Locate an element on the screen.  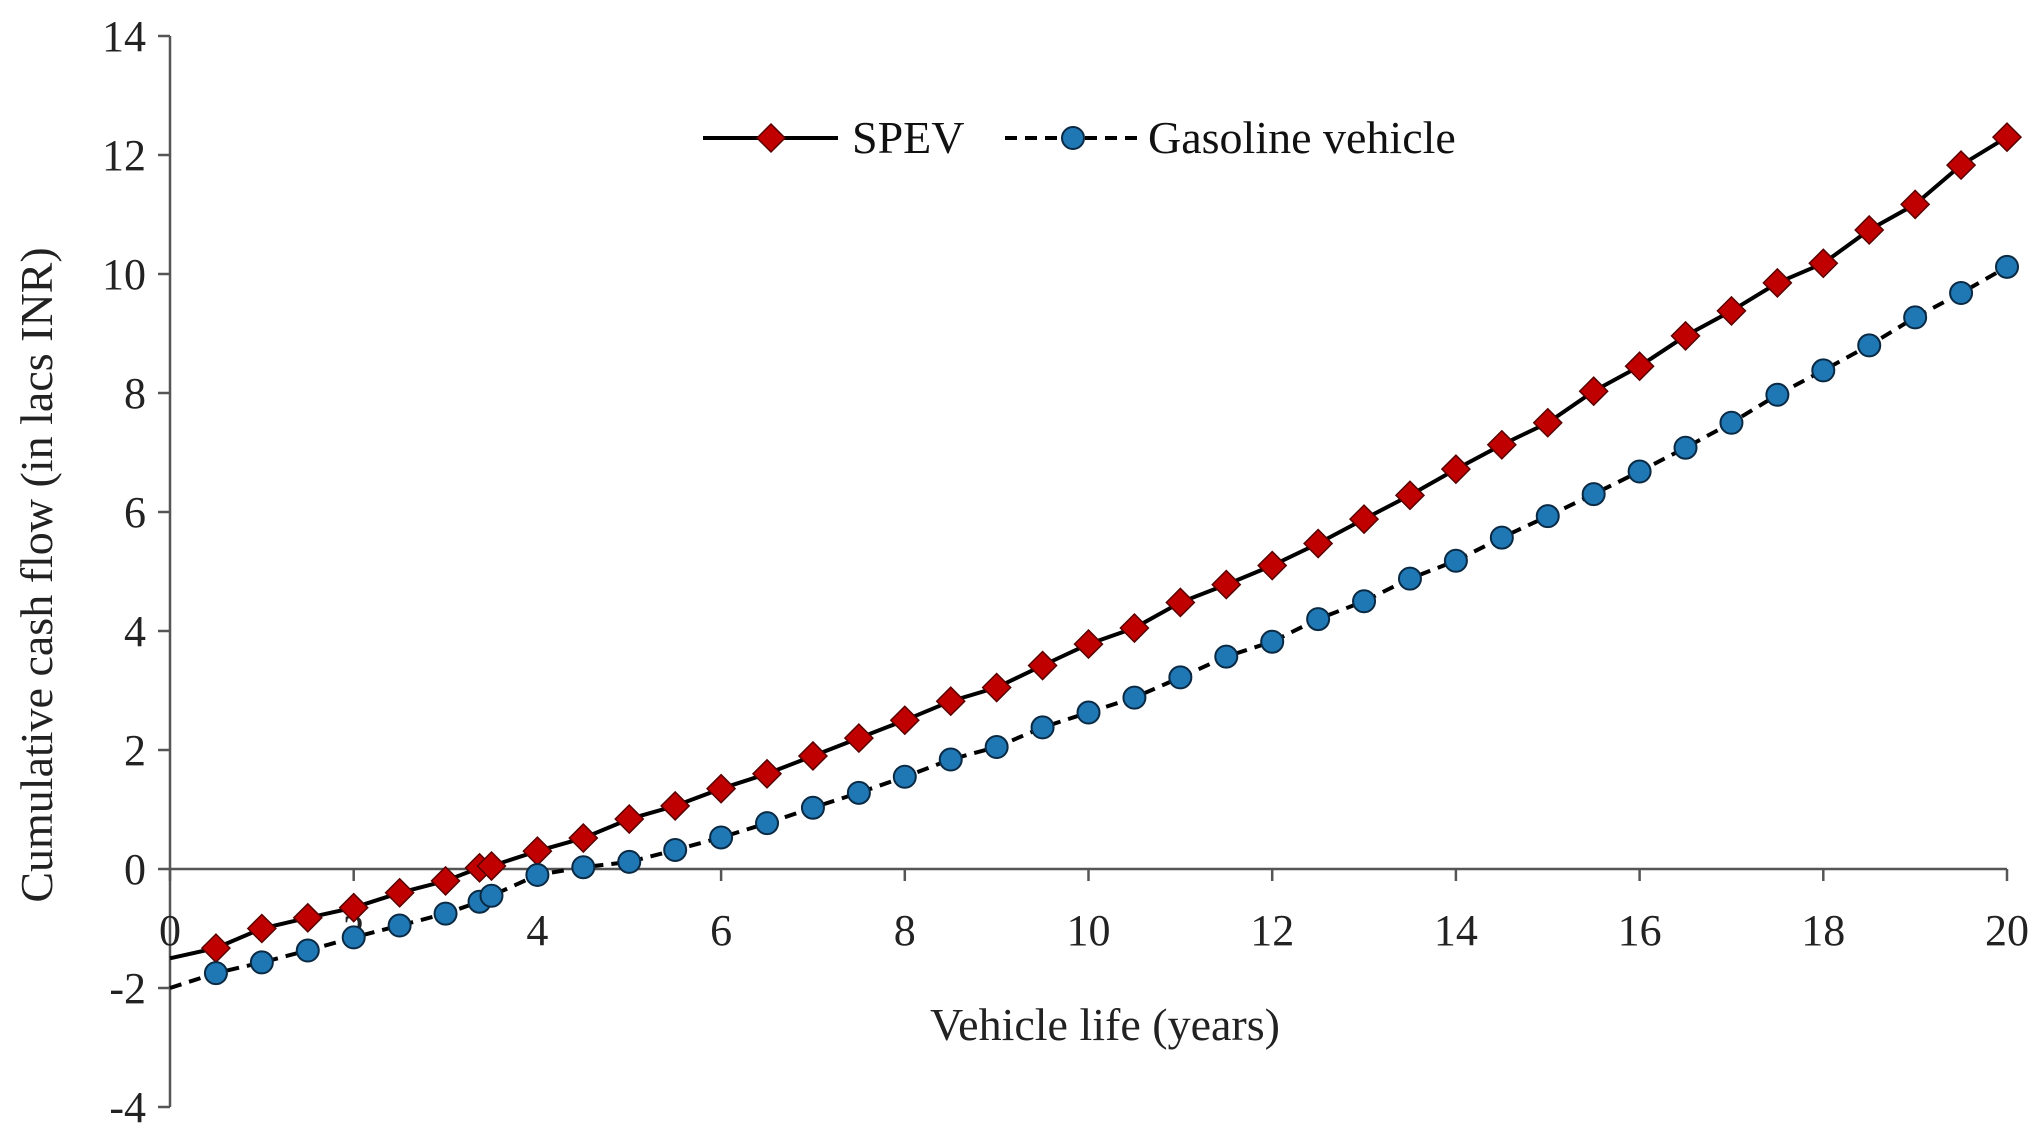
x-tick-label: 10 is located at coordinates (1089, 930).